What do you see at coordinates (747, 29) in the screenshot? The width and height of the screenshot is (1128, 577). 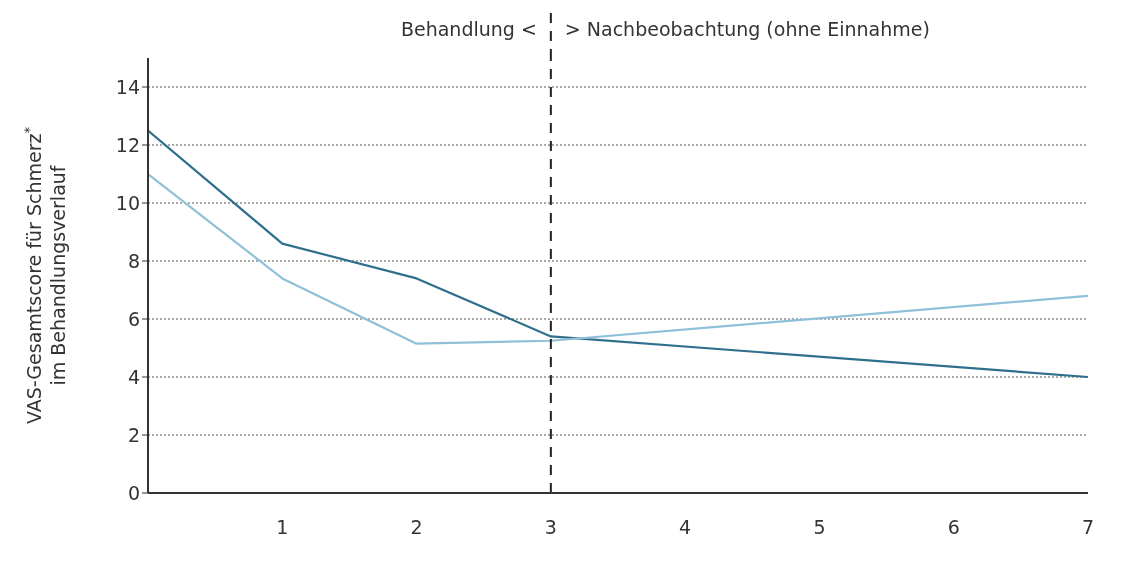 I see `text: > Nachbeobachtung (ohne Einnahme)` at bounding box center [747, 29].